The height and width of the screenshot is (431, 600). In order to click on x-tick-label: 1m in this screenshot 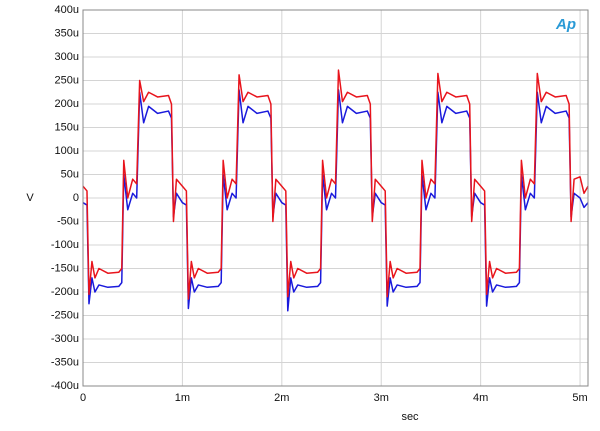, I will do `click(182, 398)`.